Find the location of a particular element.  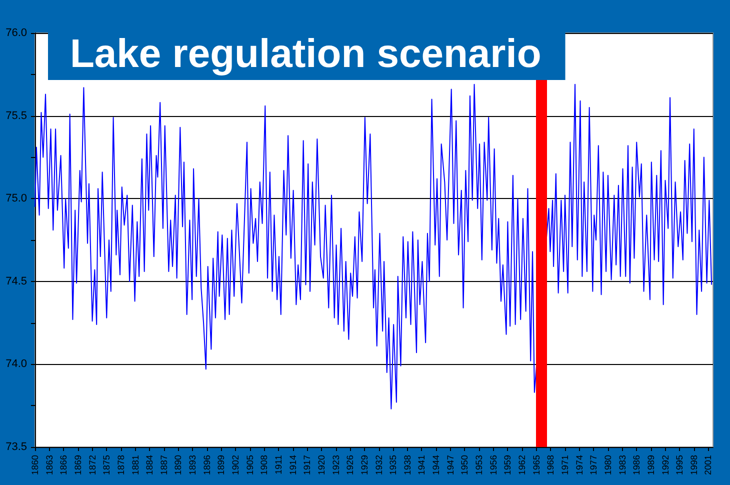

x-tick-label: 1893 is located at coordinates (193, 465).